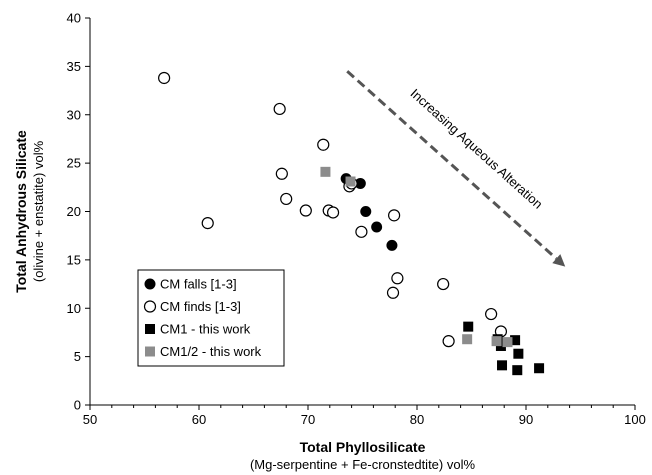 The height and width of the screenshot is (475, 652). Describe the element at coordinates (90, 419) in the screenshot. I see `x-tick-label: 50` at that location.